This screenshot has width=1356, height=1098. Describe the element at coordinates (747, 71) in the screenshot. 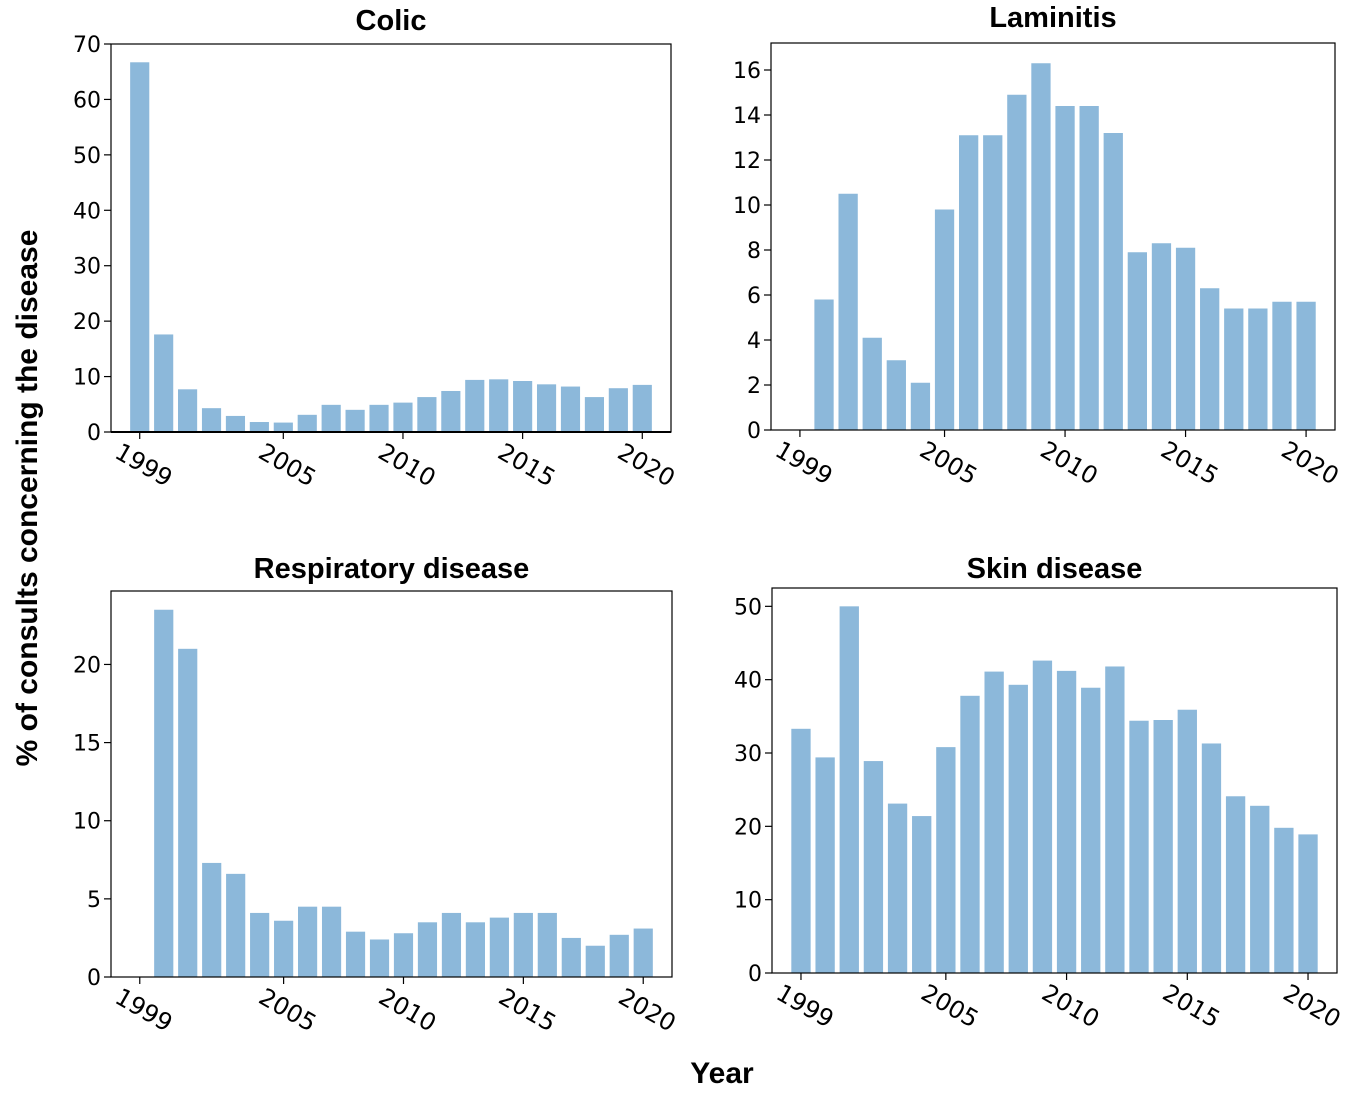

I see `y-tick-label: 16` at that location.